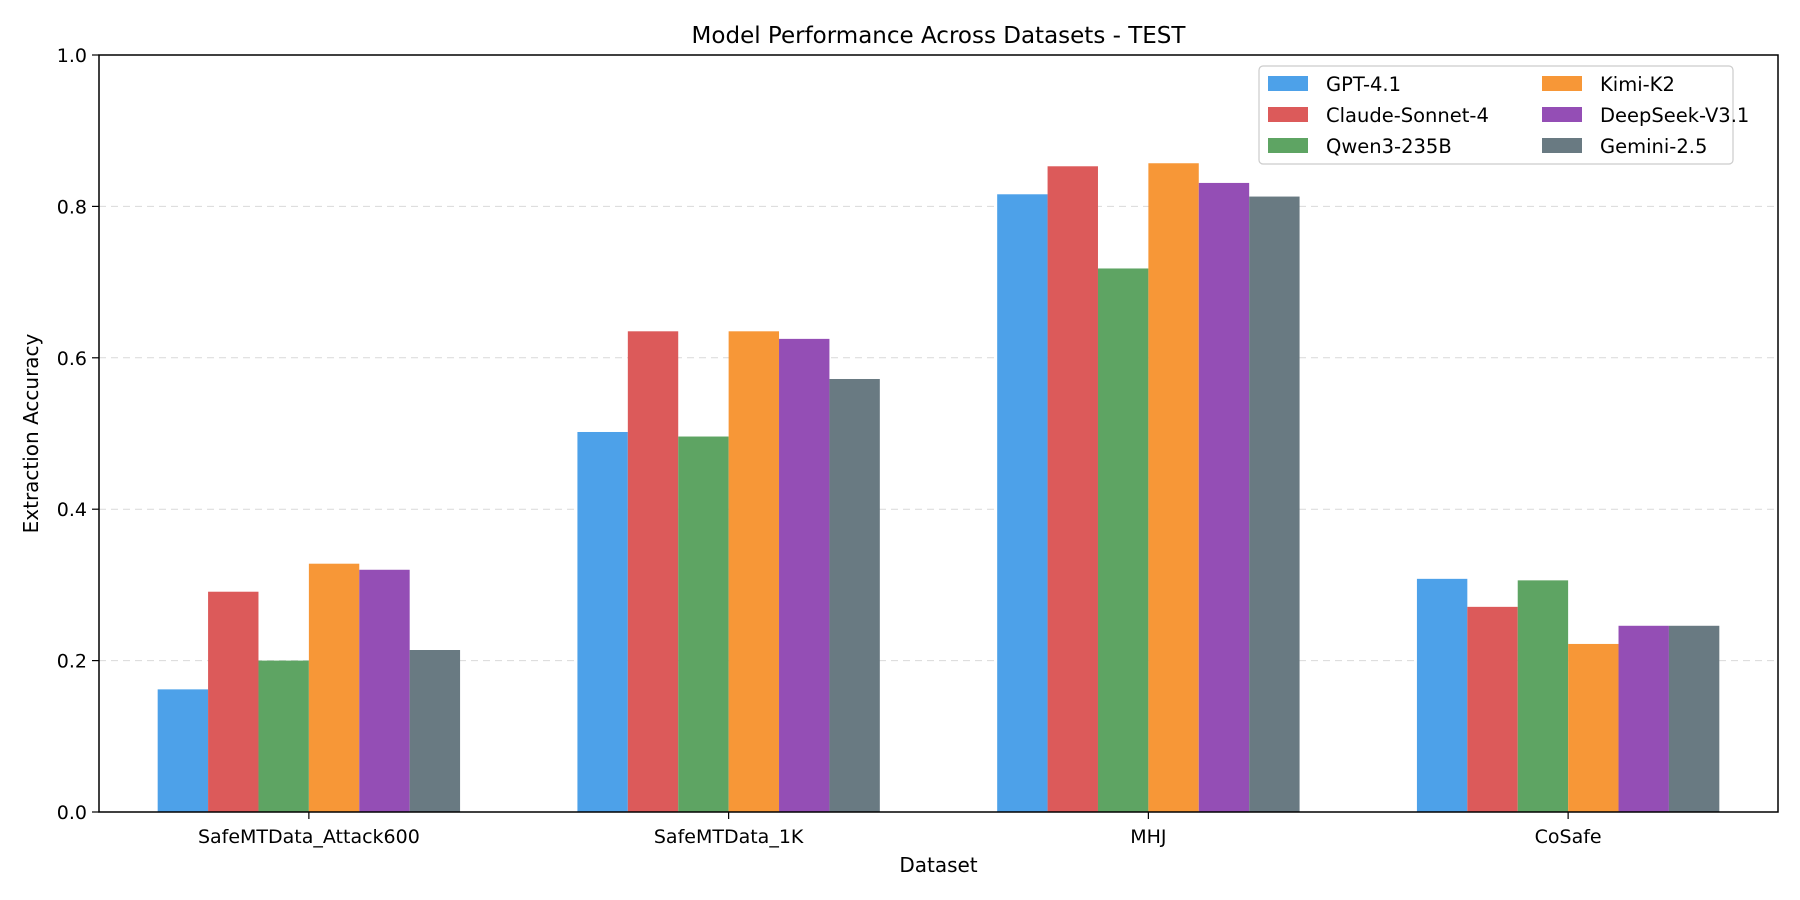 The height and width of the screenshot is (900, 1800). What do you see at coordinates (1407, 115) in the screenshot?
I see `legend-label: Claude-Sonnet-4` at bounding box center [1407, 115].